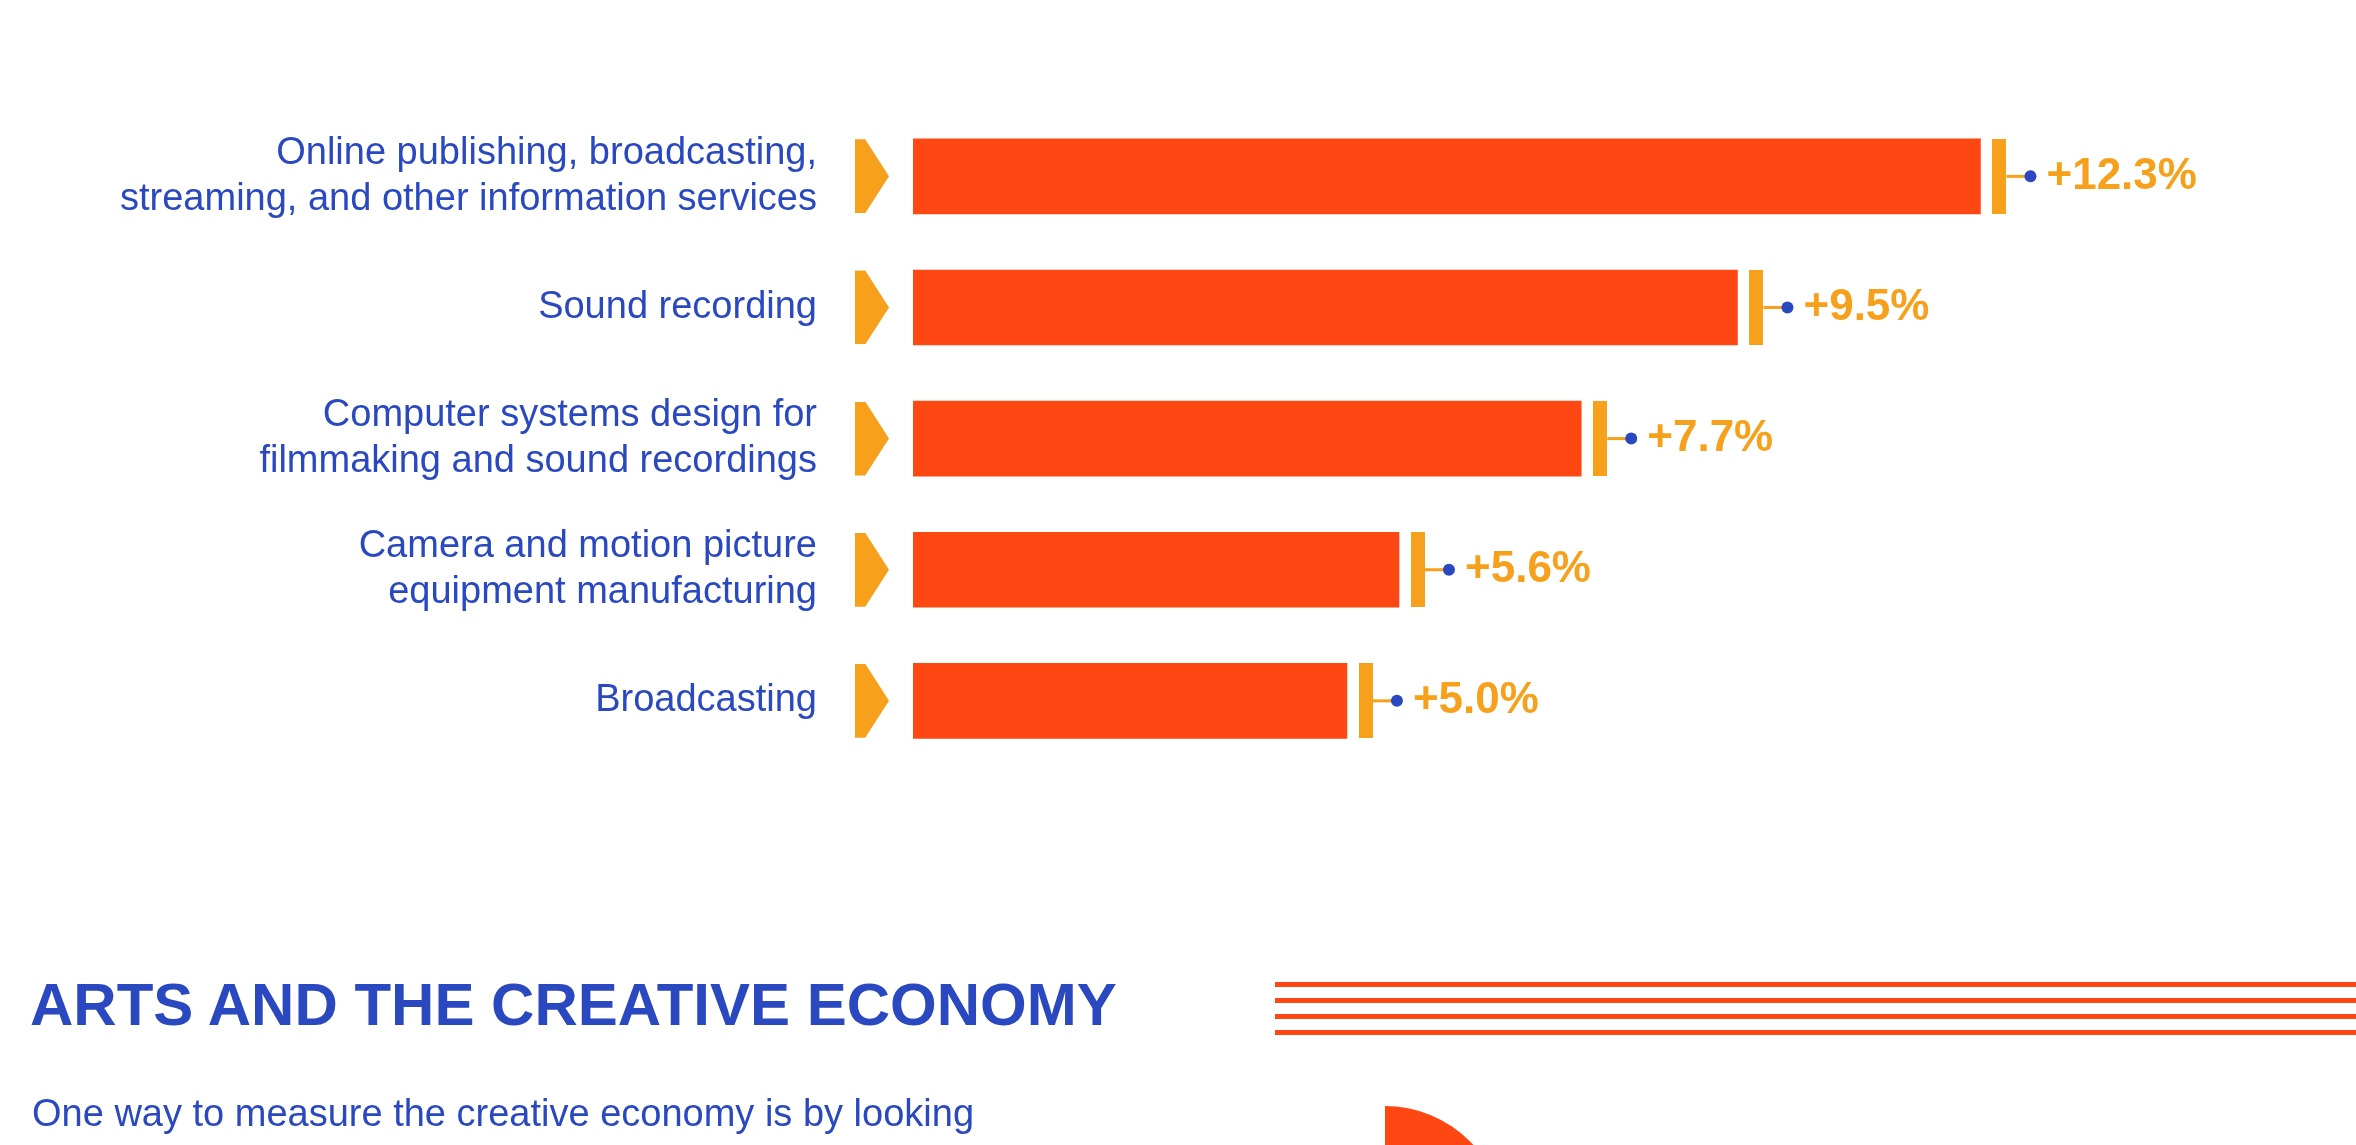 This screenshot has height=1145, width=2356. Describe the element at coordinates (573, 1005) in the screenshot. I see `text: ARTS AND THE CREATIVE ECONOMY` at that location.